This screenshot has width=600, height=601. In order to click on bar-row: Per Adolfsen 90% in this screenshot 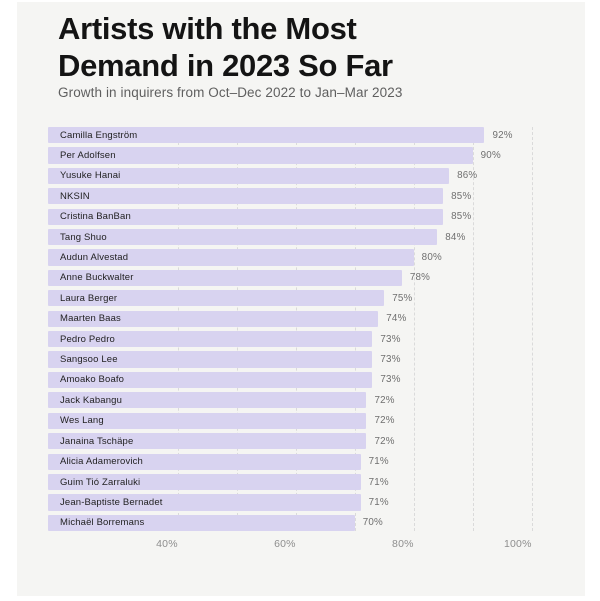, I will do `click(302, 155)`.